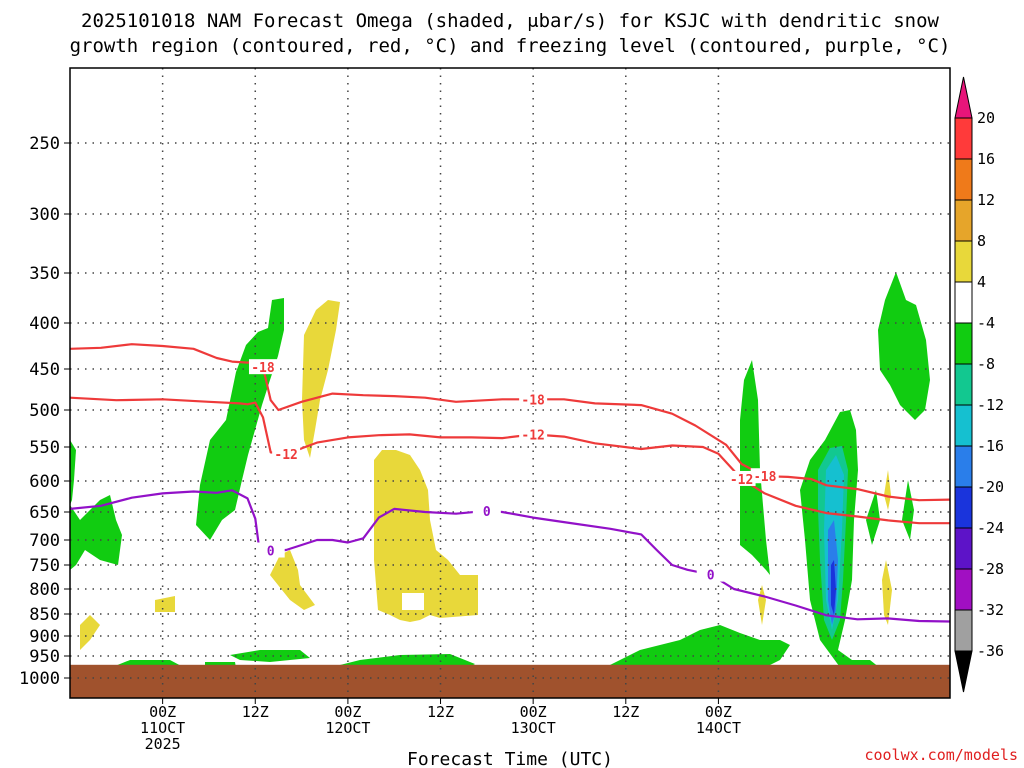  I want to click on y-tick-label: 700, so click(44, 541).